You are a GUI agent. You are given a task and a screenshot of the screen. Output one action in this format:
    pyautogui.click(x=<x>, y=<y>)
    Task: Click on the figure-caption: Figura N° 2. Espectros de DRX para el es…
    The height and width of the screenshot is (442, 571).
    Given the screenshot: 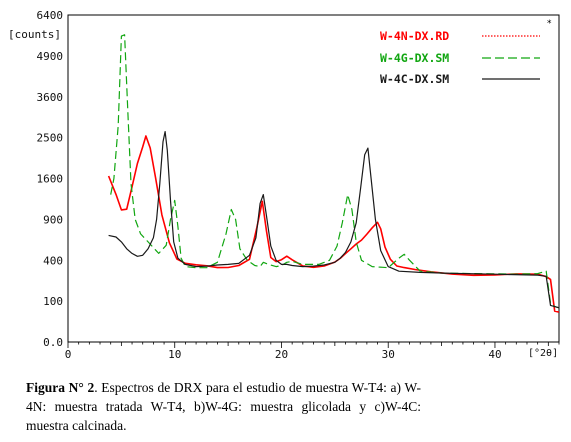 What is the action you would take?
    pyautogui.click(x=223, y=406)
    